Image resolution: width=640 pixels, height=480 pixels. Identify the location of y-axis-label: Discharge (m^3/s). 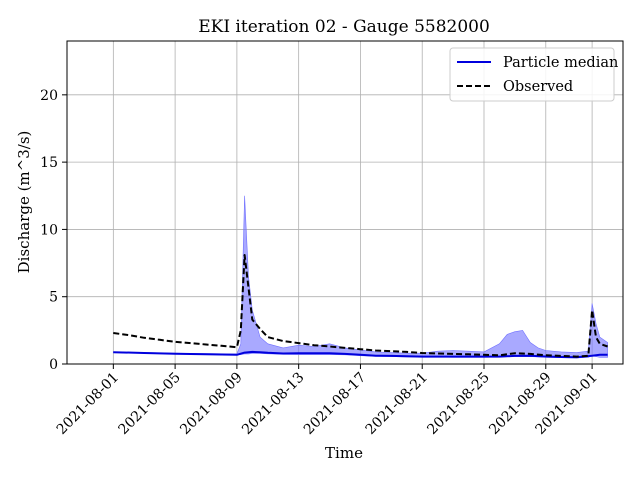
(24, 202).